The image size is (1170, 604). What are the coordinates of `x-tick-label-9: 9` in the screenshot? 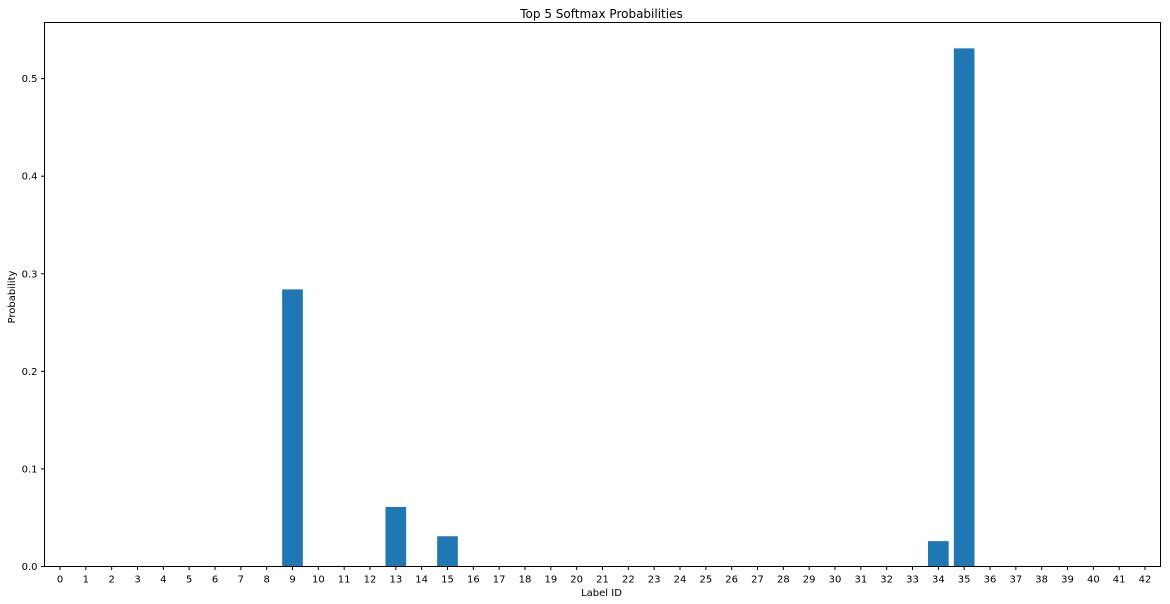 It's located at (292, 580).